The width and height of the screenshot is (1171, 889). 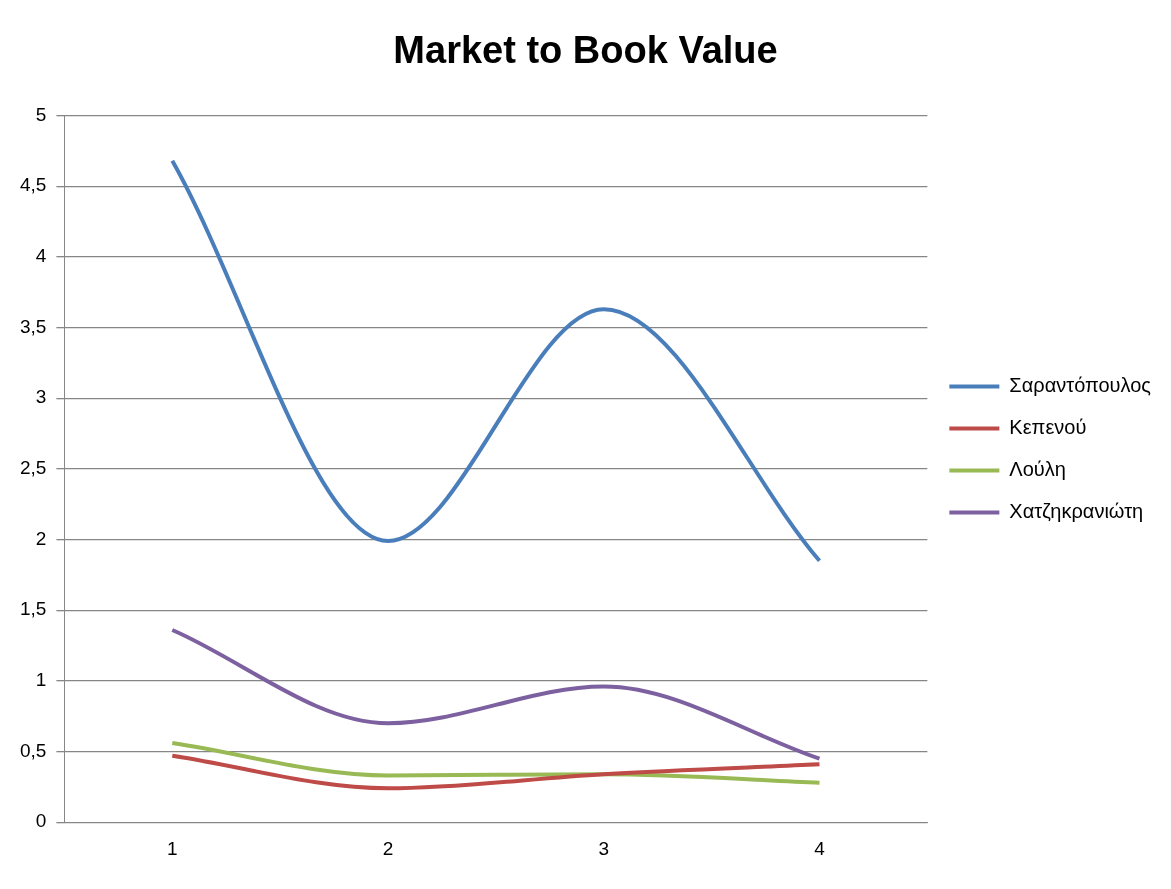 I want to click on y-tick-label: 1, so click(x=41, y=680).